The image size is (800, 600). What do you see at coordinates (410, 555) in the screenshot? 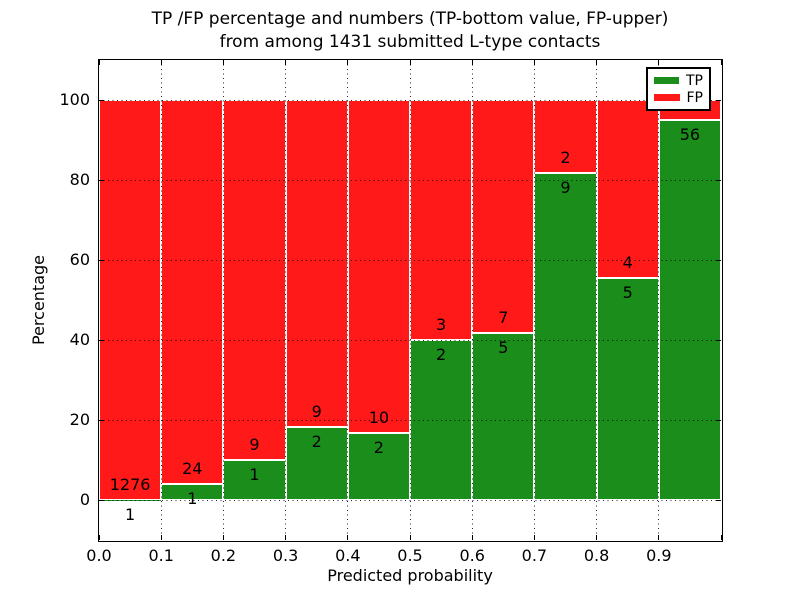
I see `x-tick-label: 0.5` at bounding box center [410, 555].